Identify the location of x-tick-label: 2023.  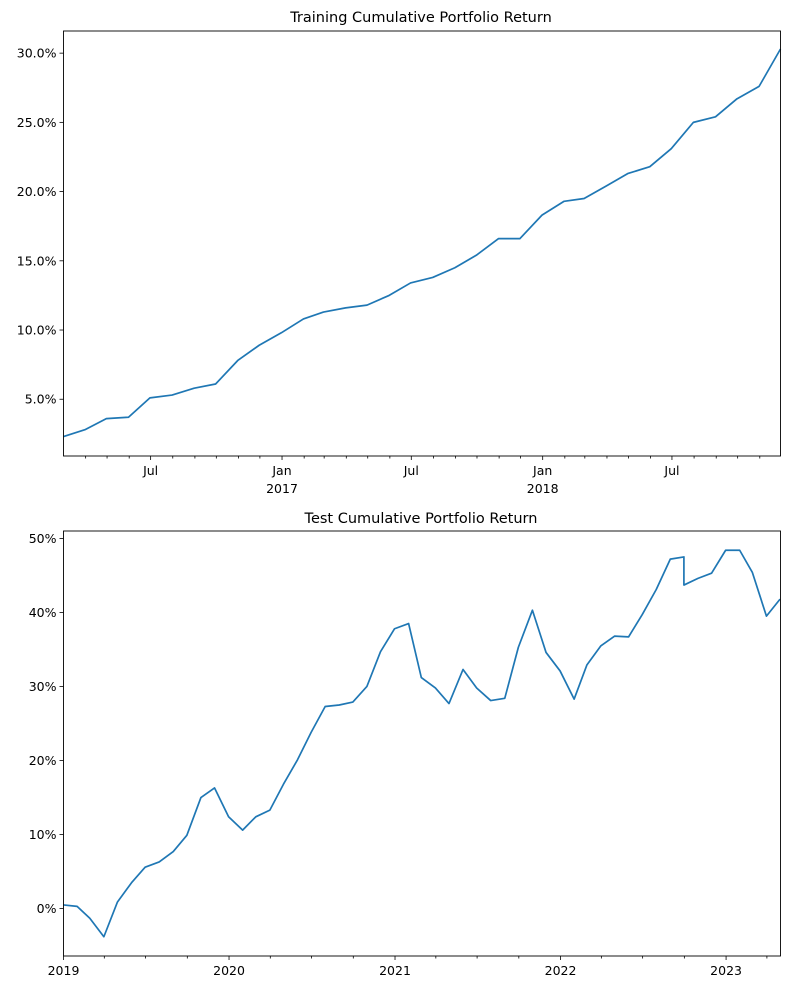
(726, 970).